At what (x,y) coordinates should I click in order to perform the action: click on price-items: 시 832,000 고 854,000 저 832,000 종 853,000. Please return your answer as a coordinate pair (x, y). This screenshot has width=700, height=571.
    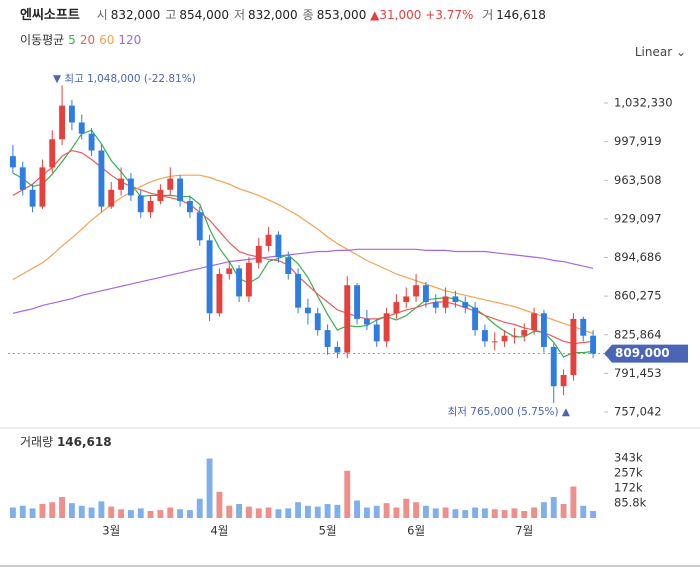
    Looking at the image, I should click on (229, 15).